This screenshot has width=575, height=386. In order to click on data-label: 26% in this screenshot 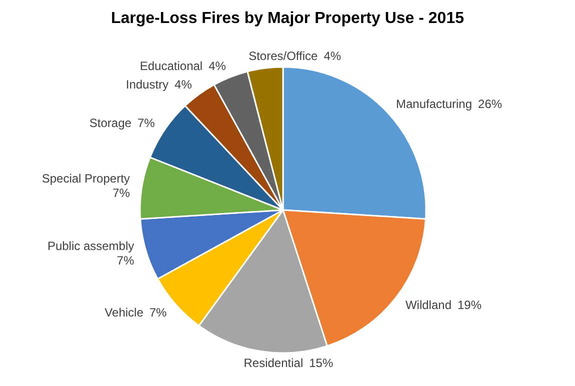, I will do `click(490, 103)`.